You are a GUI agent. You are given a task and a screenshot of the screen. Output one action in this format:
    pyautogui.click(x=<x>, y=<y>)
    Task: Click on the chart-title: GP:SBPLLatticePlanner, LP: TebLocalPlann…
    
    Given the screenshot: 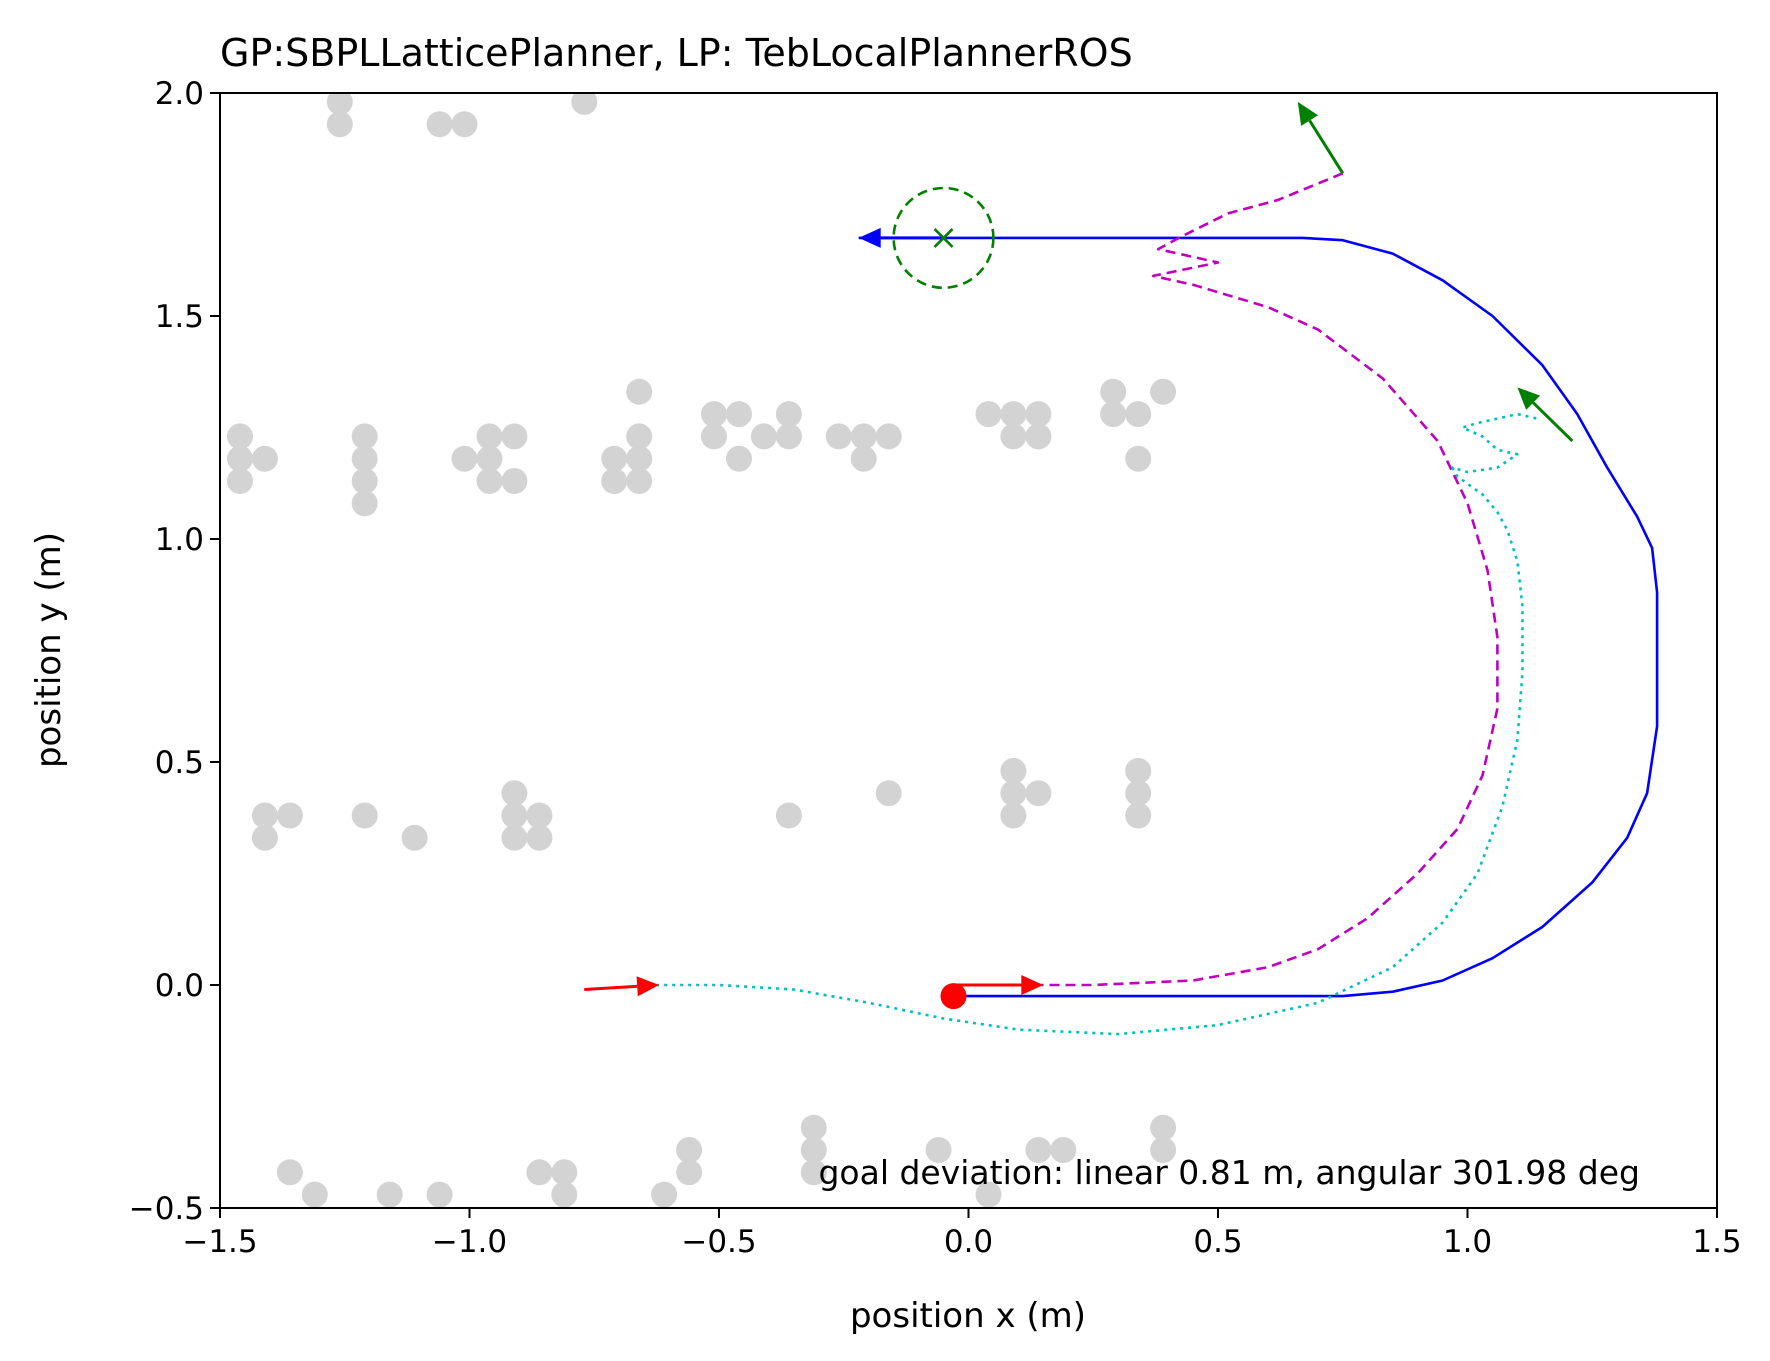 What is the action you would take?
    pyautogui.click(x=676, y=53)
    